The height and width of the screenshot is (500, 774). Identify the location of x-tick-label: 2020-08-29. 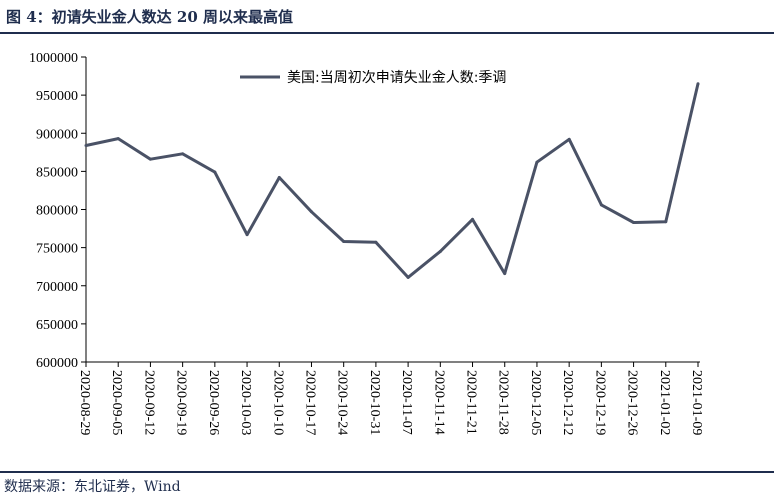
(84, 402).